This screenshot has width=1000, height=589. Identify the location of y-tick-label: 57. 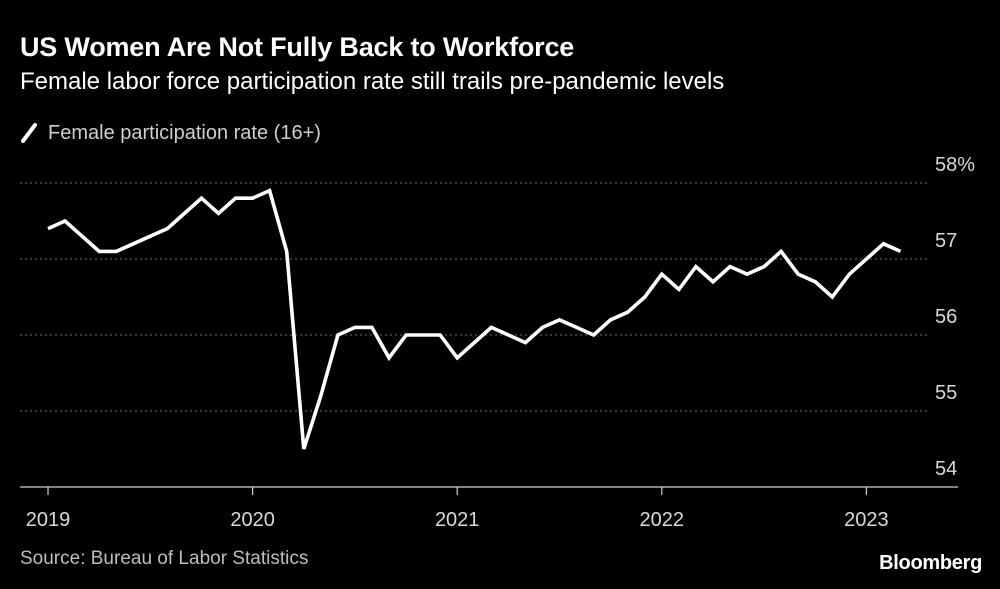
(946, 241).